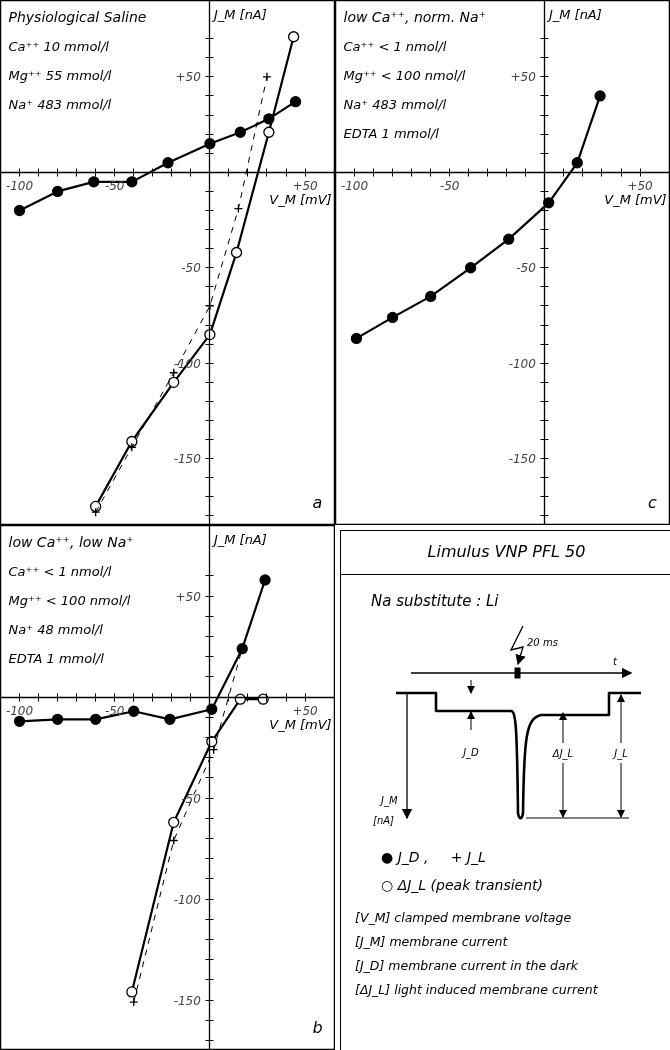  Describe the element at coordinates (463, 886) in the screenshot. I see `text: ○ ΔJ_L (peak transient)` at that location.